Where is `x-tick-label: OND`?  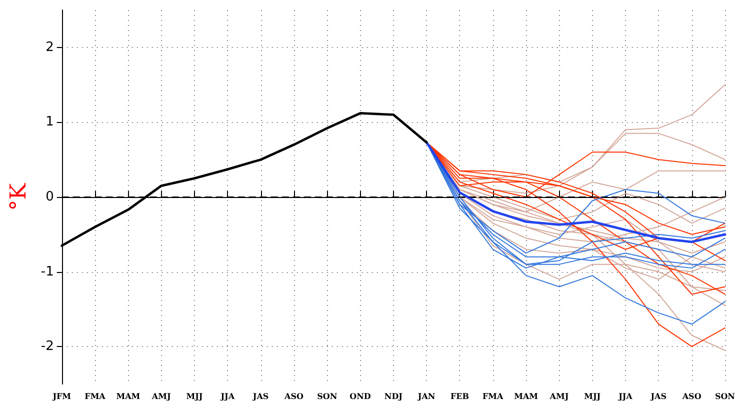 x-tick-label: OND is located at coordinates (360, 396).